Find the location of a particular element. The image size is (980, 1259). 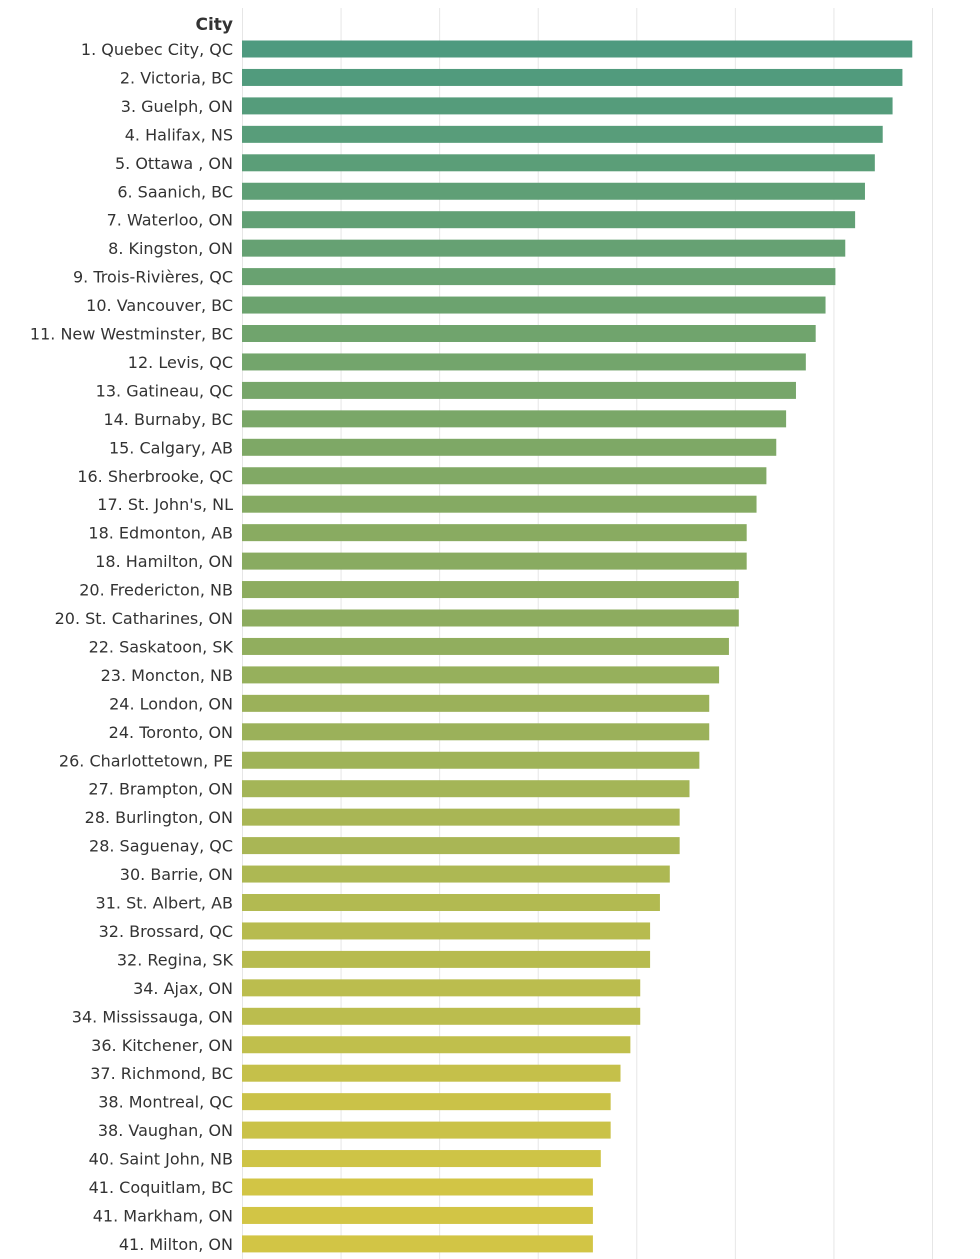

category-label: 26. Charlottetown, PE is located at coordinates (146, 760).